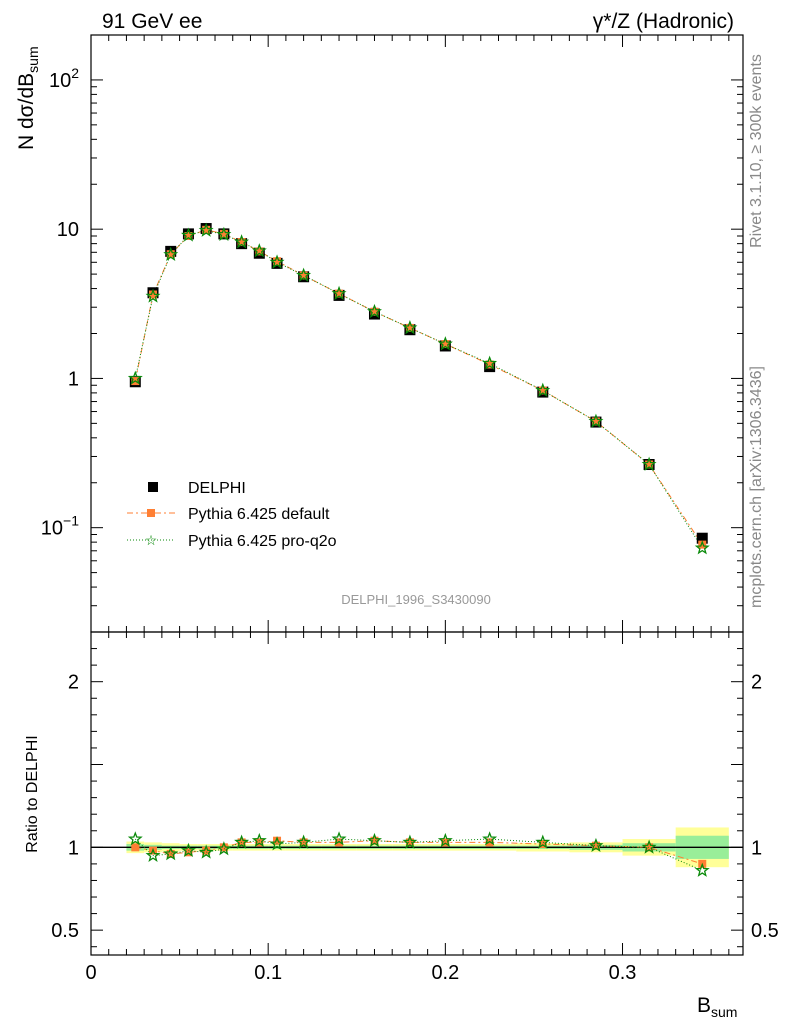 The image size is (786, 1024). I want to click on ratio-y-tick-label-left: 1, so click(73, 848).